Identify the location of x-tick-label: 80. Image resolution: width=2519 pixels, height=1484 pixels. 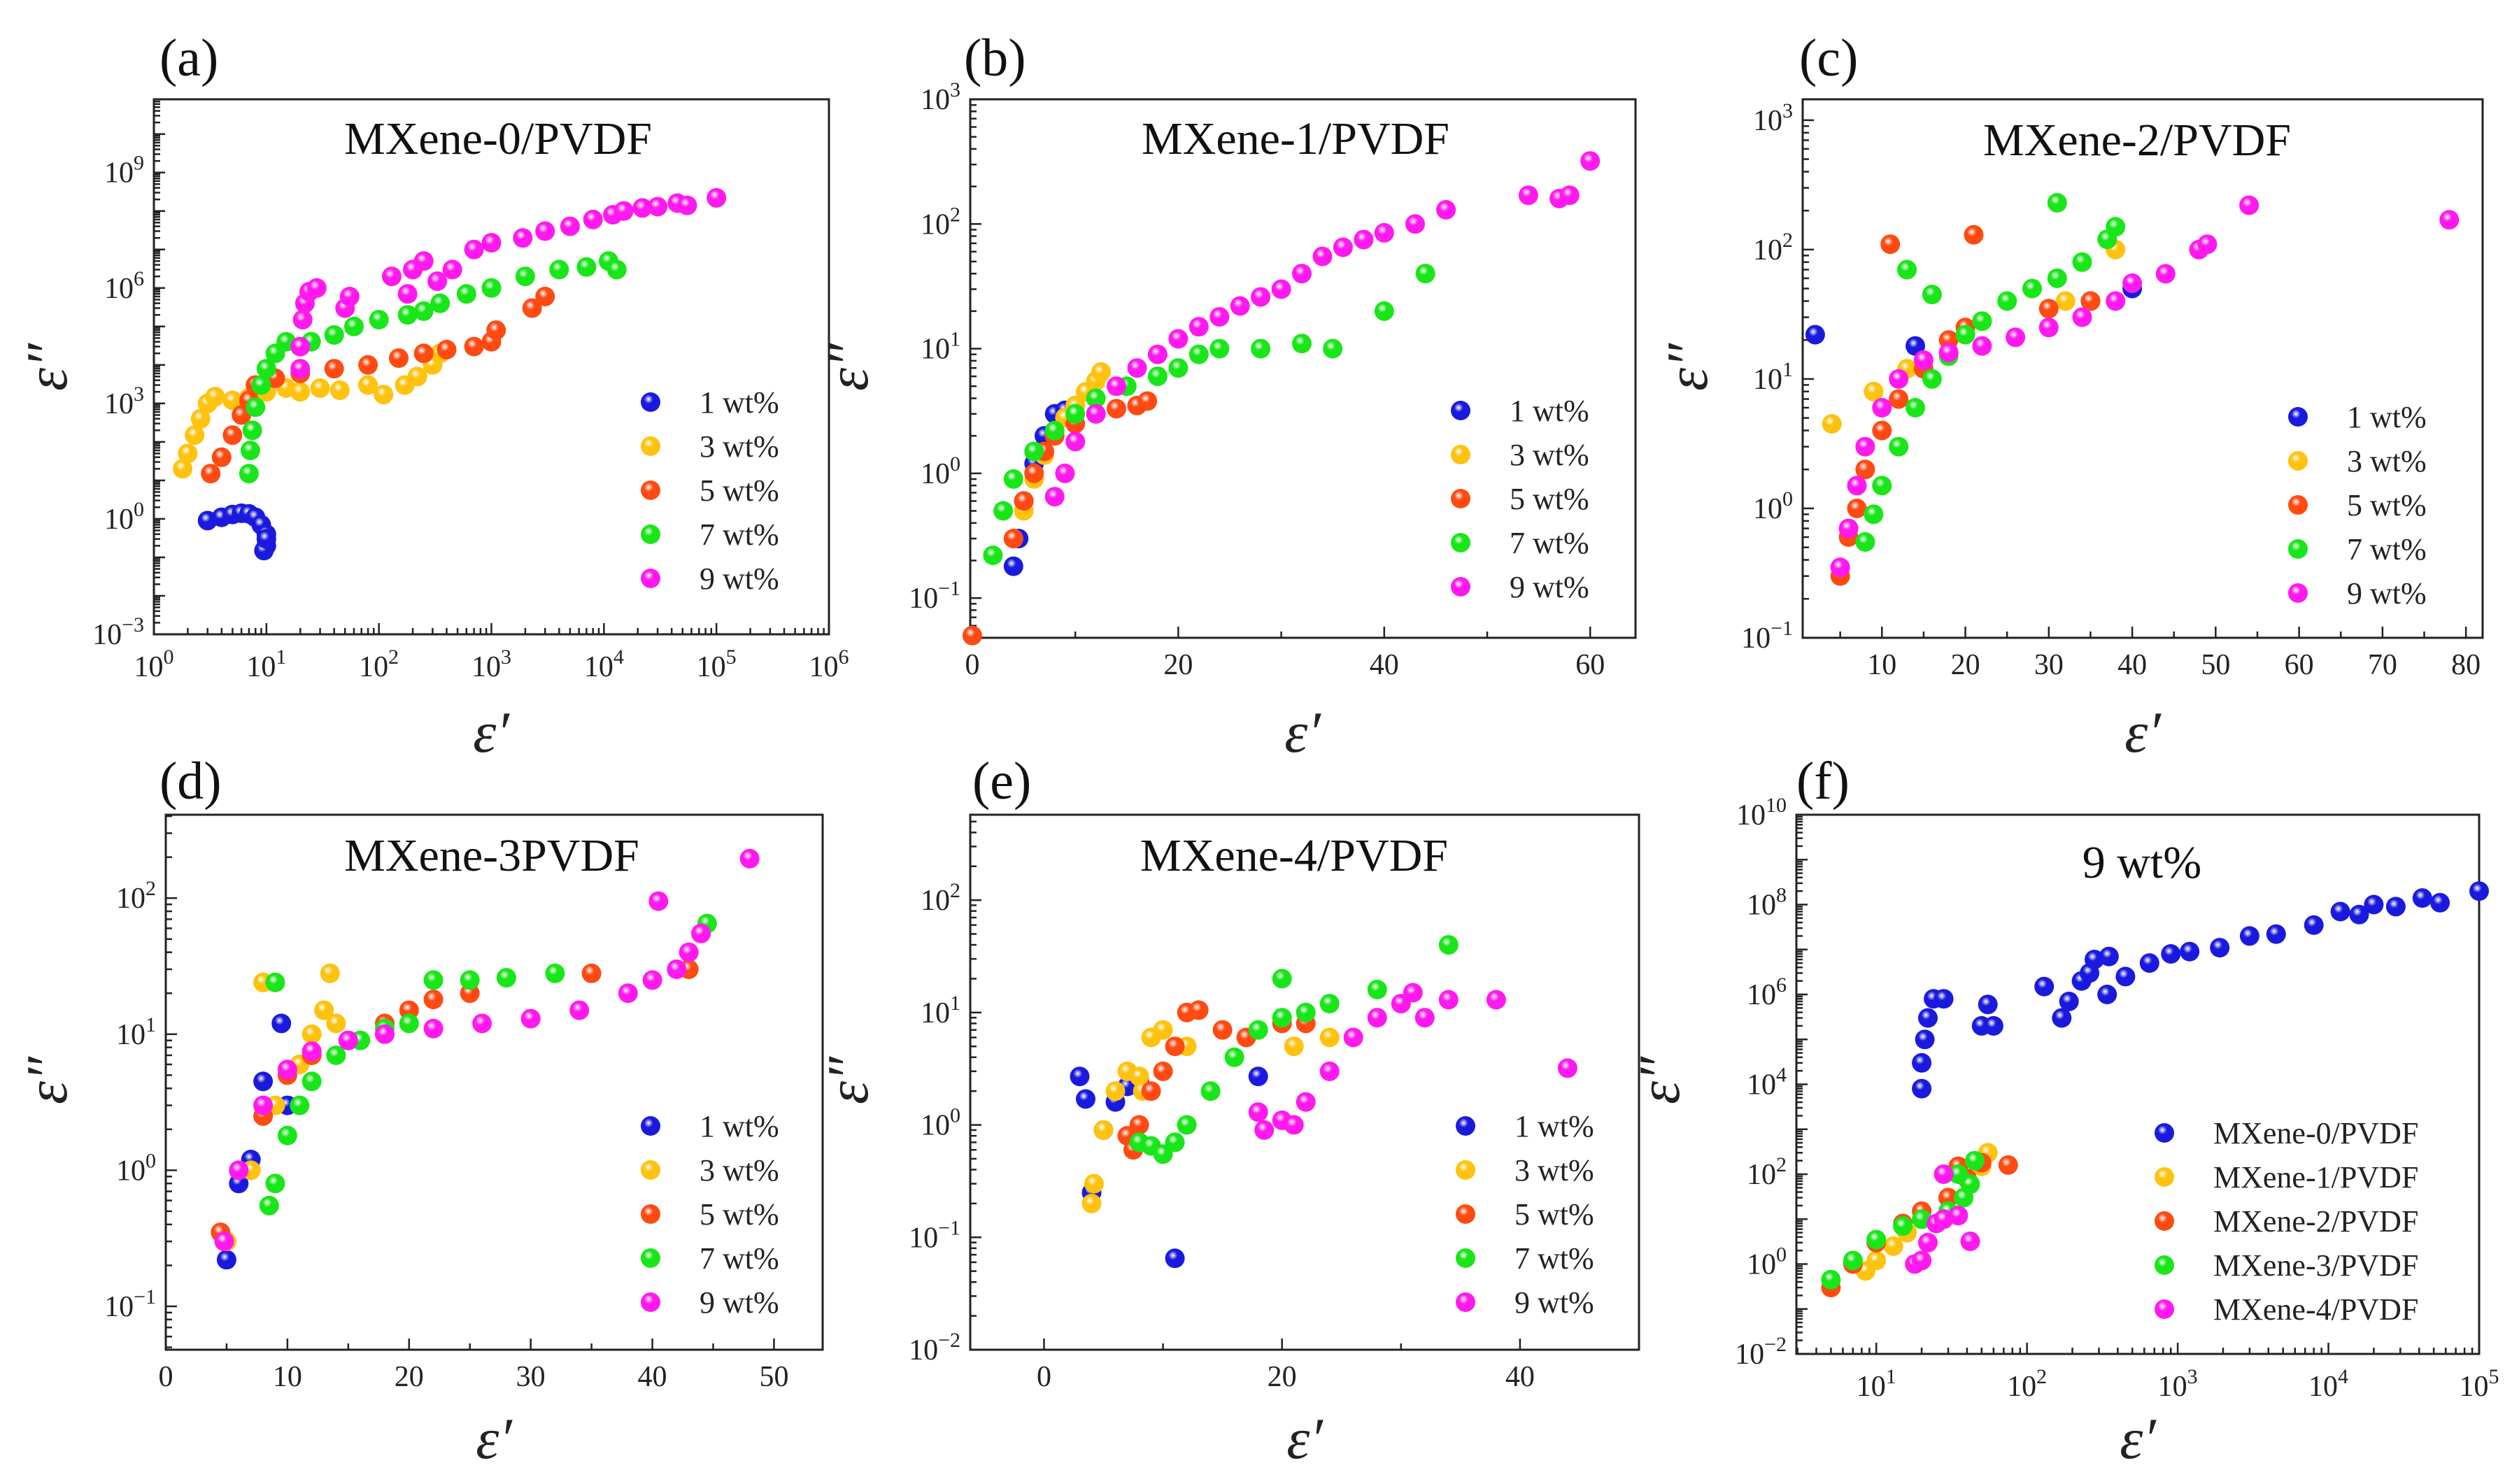
(2466, 665).